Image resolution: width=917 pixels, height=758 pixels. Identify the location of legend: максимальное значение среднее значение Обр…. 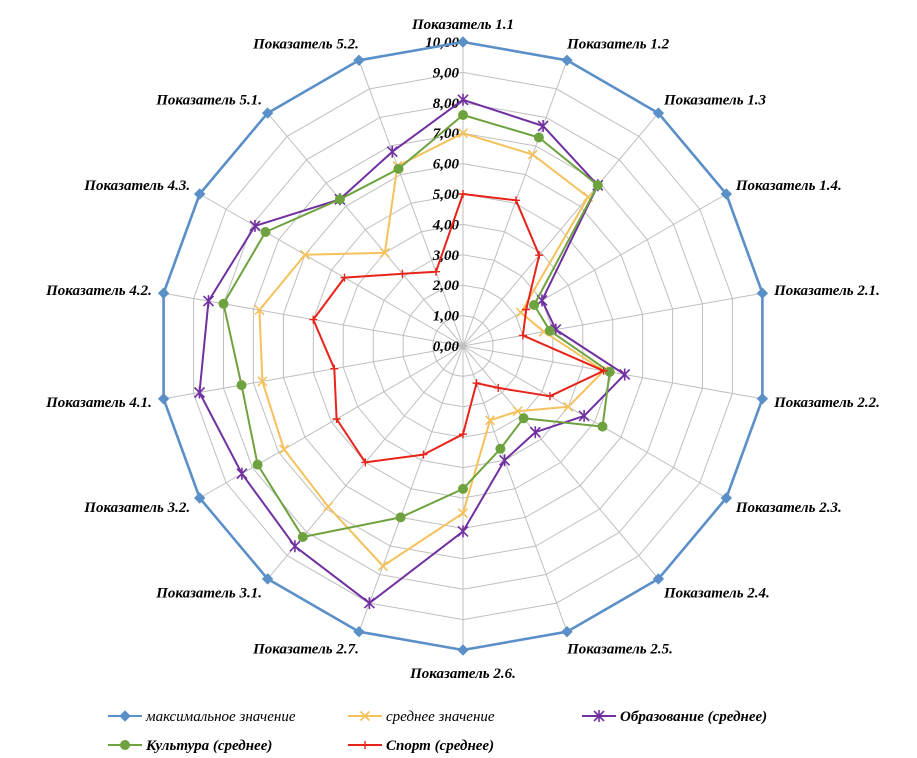
(437, 731).